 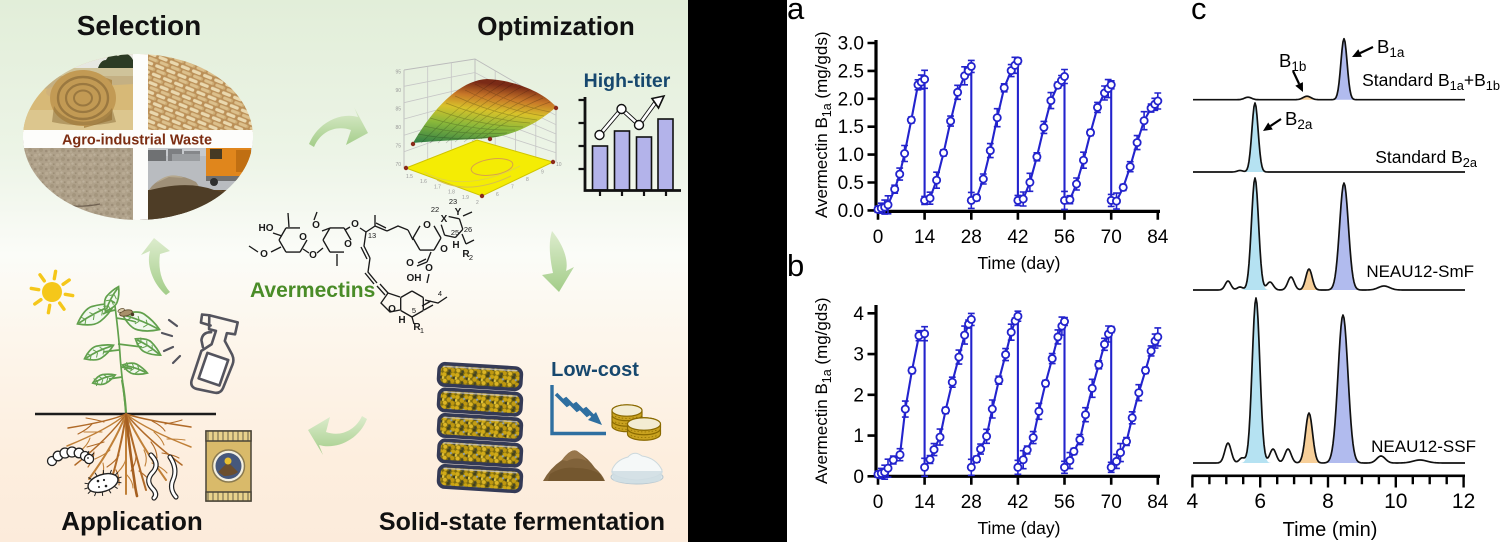 What do you see at coordinates (444, 219) in the screenshot?
I see `svg-text: X` at bounding box center [444, 219].